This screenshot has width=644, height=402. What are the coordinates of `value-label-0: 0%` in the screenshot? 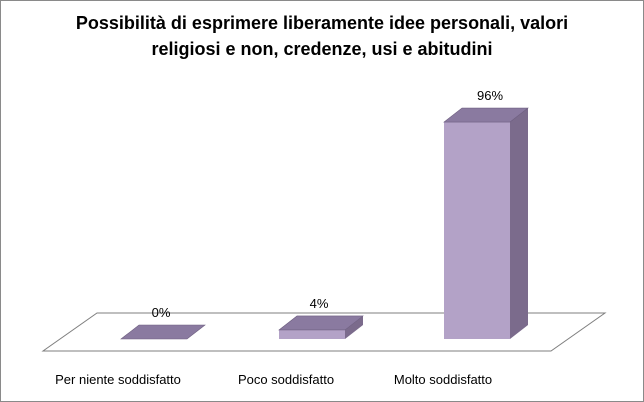 It's located at (161, 312).